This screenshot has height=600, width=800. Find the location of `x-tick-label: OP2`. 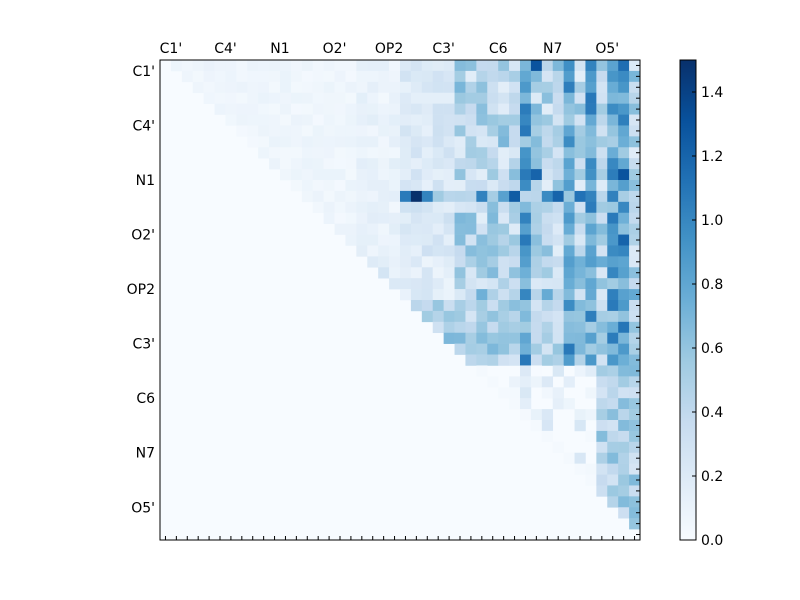

x-tick-label: OP2 is located at coordinates (389, 49).